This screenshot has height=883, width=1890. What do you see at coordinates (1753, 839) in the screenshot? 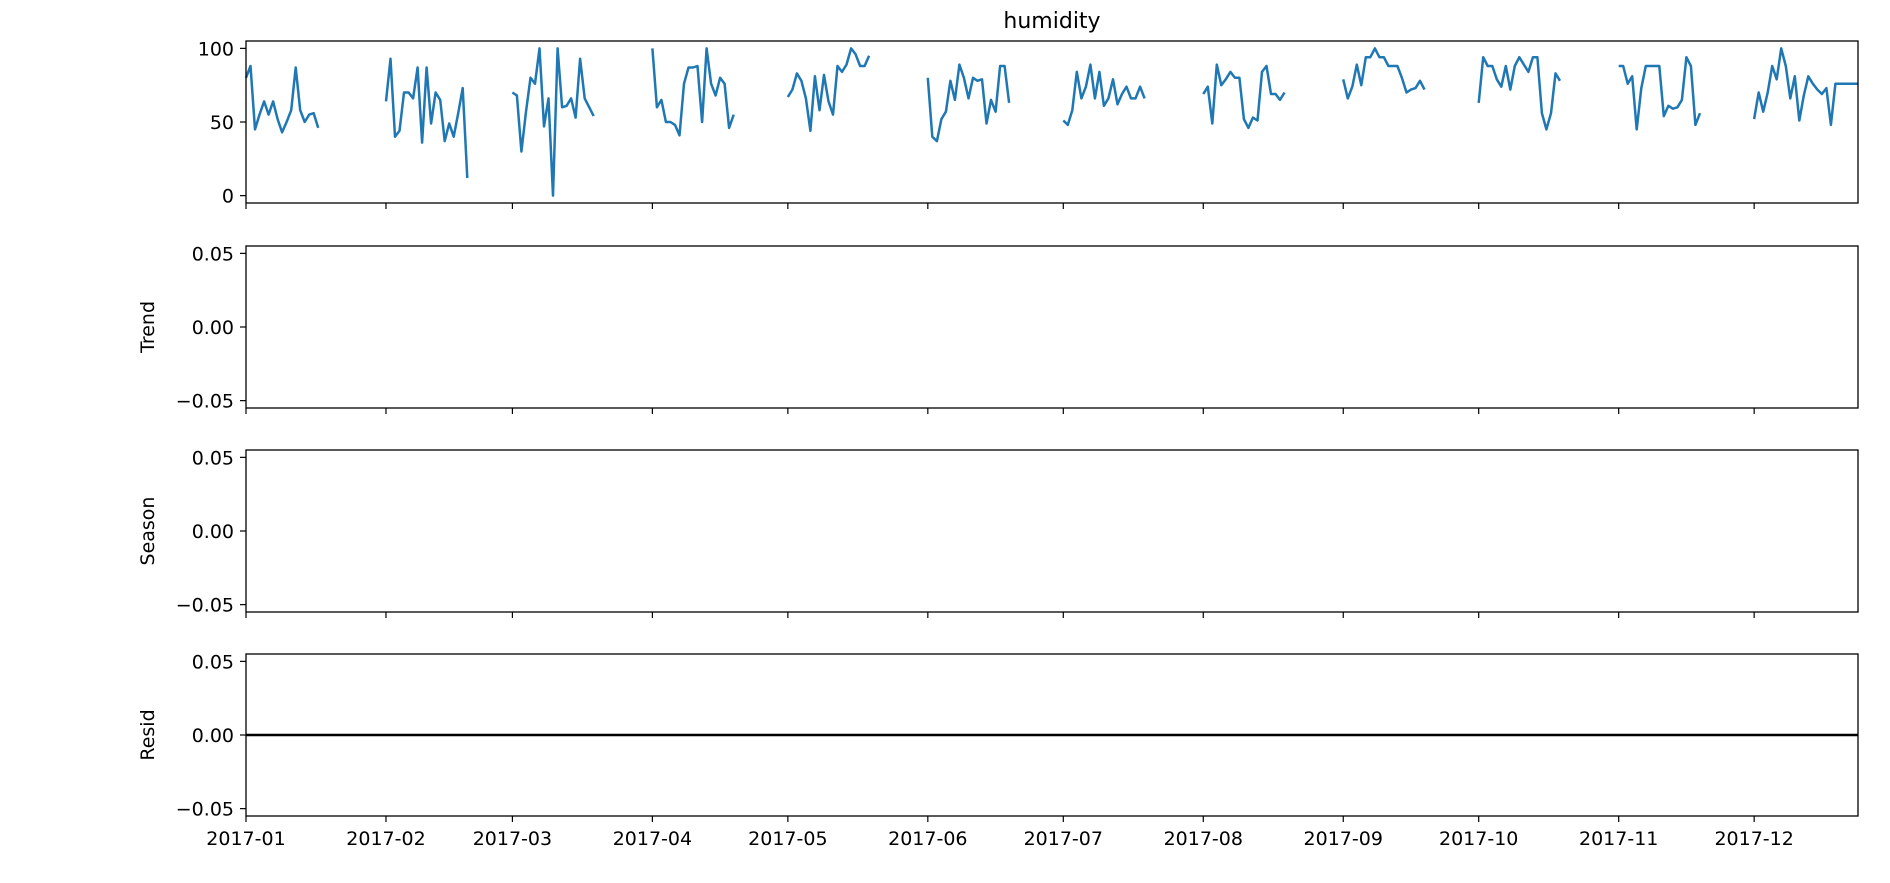
I see `x-tick-label: 2017-12` at bounding box center [1753, 839].